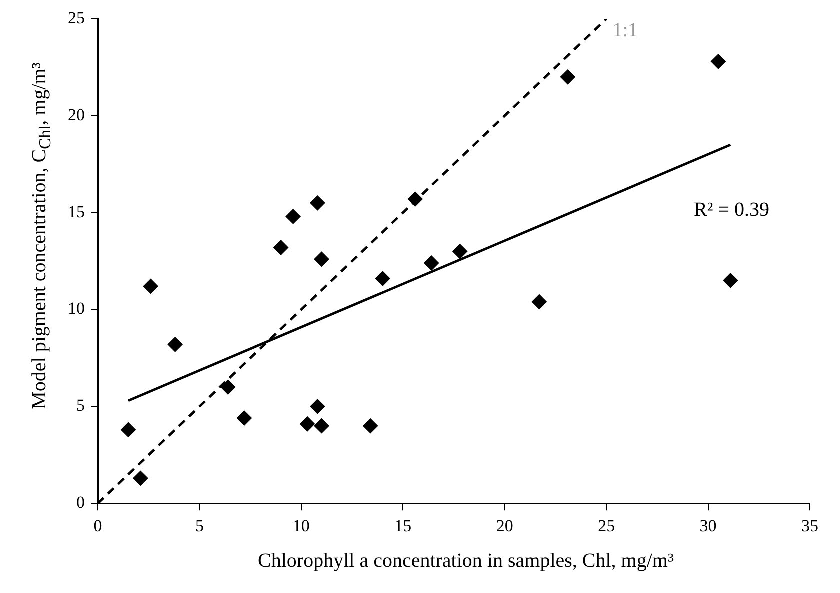 Image resolution: width=840 pixels, height=593 pixels. I want to click on series-label: 1:1, so click(625, 30).